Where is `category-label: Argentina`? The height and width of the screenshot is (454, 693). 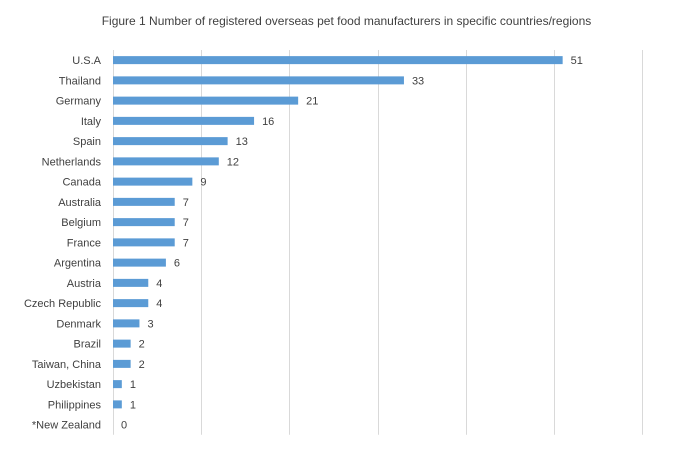
category-label: Argentina is located at coordinates (78, 264).